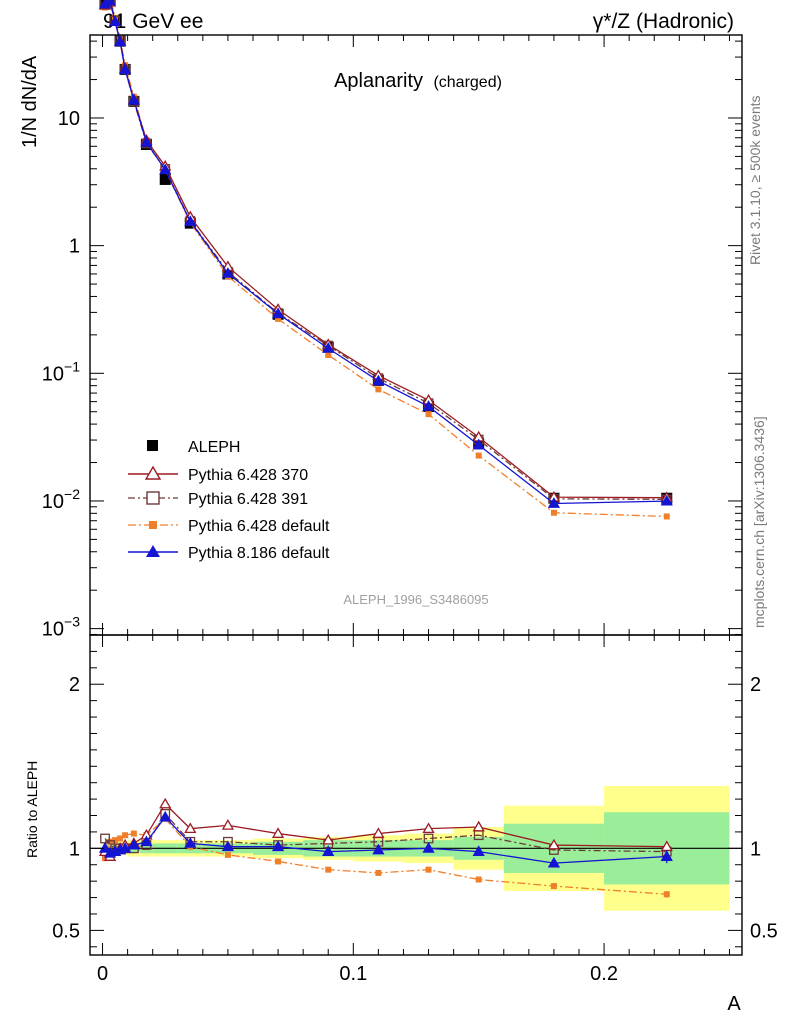 The width and height of the screenshot is (786, 1024). Describe the element at coordinates (74, 849) in the screenshot. I see `ratio-y-tick-label-left: 1` at that location.